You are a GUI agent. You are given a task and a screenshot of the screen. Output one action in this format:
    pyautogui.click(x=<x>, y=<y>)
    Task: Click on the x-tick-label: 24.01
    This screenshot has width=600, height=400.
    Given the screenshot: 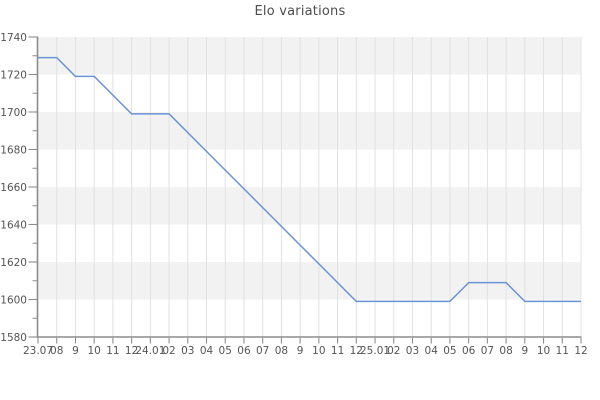 What is the action you would take?
    pyautogui.click(x=150, y=351)
    